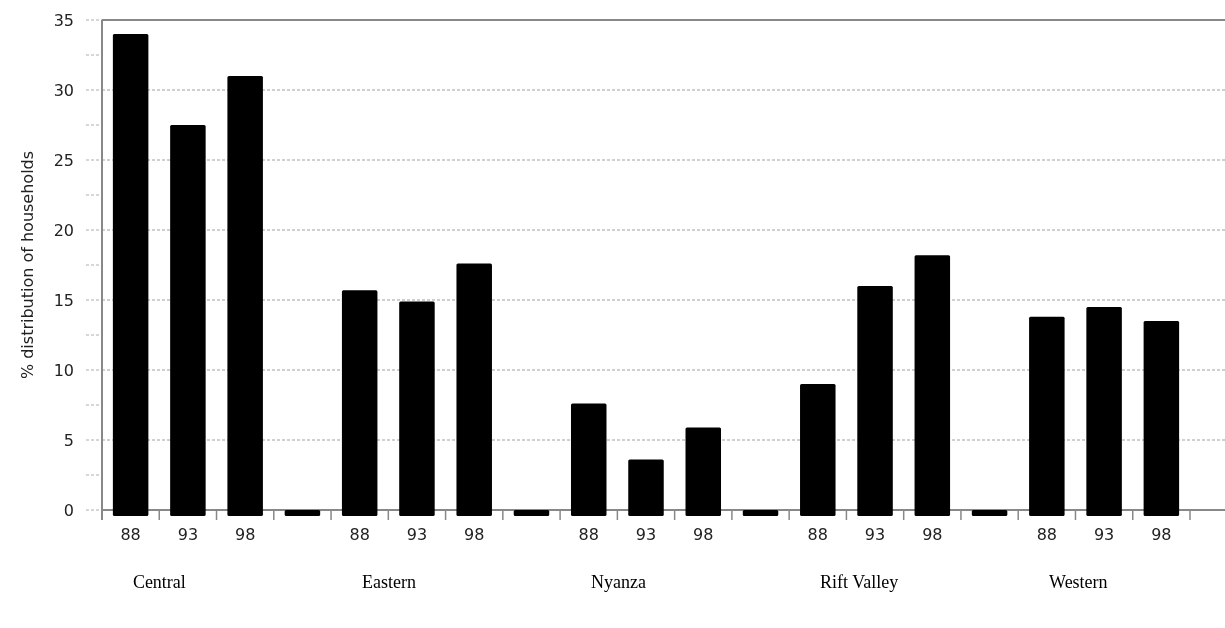  Describe the element at coordinates (63, 160) in the screenshot. I see `y-tick-label: 25` at that location.